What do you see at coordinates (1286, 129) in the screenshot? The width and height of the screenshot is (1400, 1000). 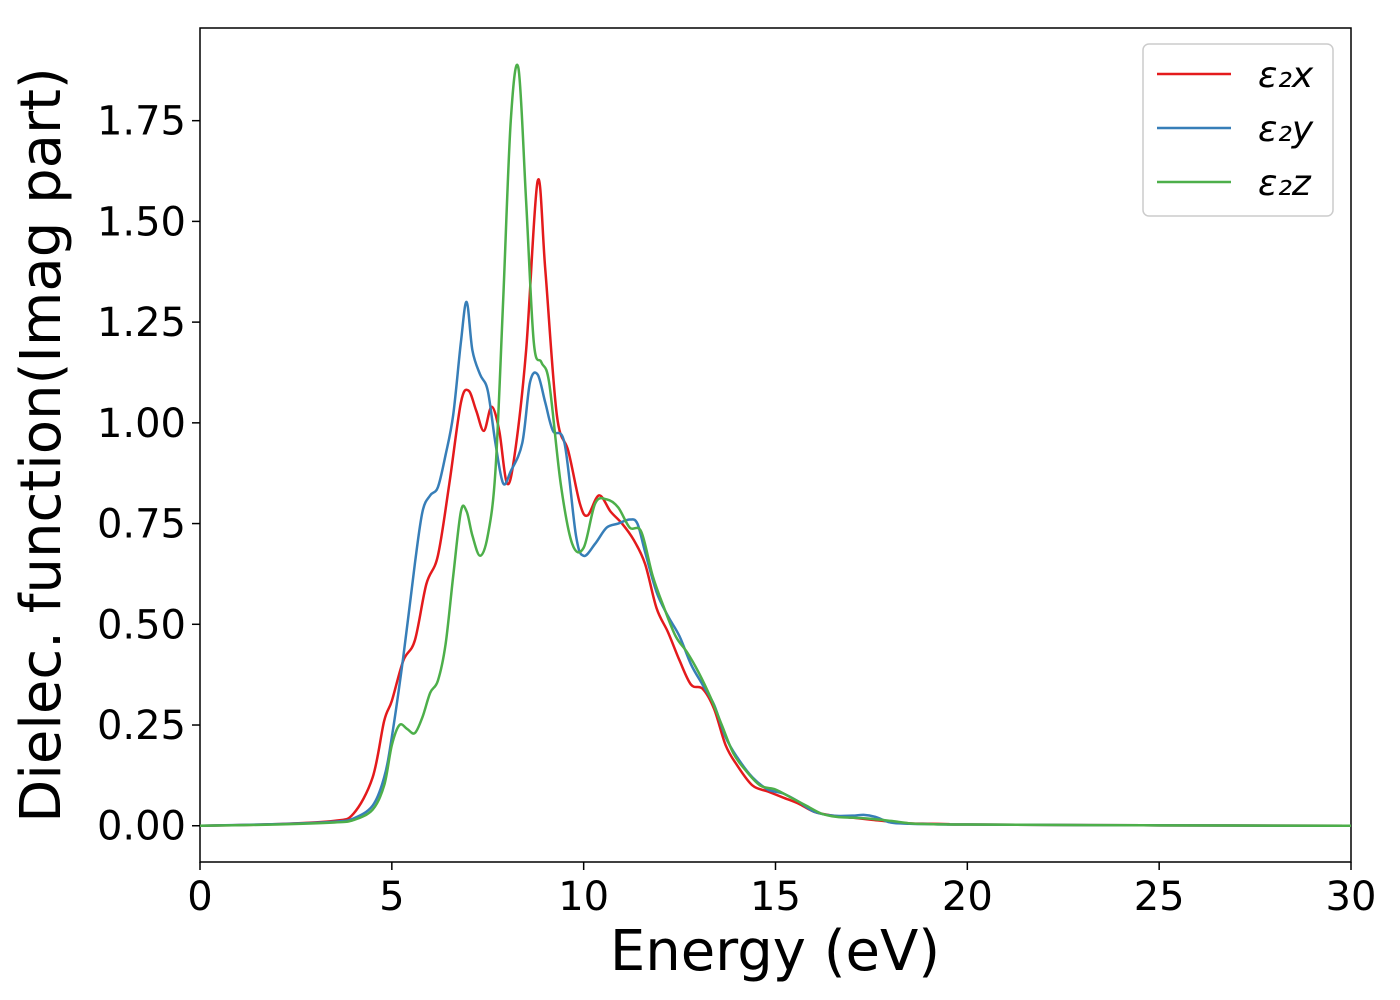 I see `legend-entry: ε₂y` at bounding box center [1286, 129].